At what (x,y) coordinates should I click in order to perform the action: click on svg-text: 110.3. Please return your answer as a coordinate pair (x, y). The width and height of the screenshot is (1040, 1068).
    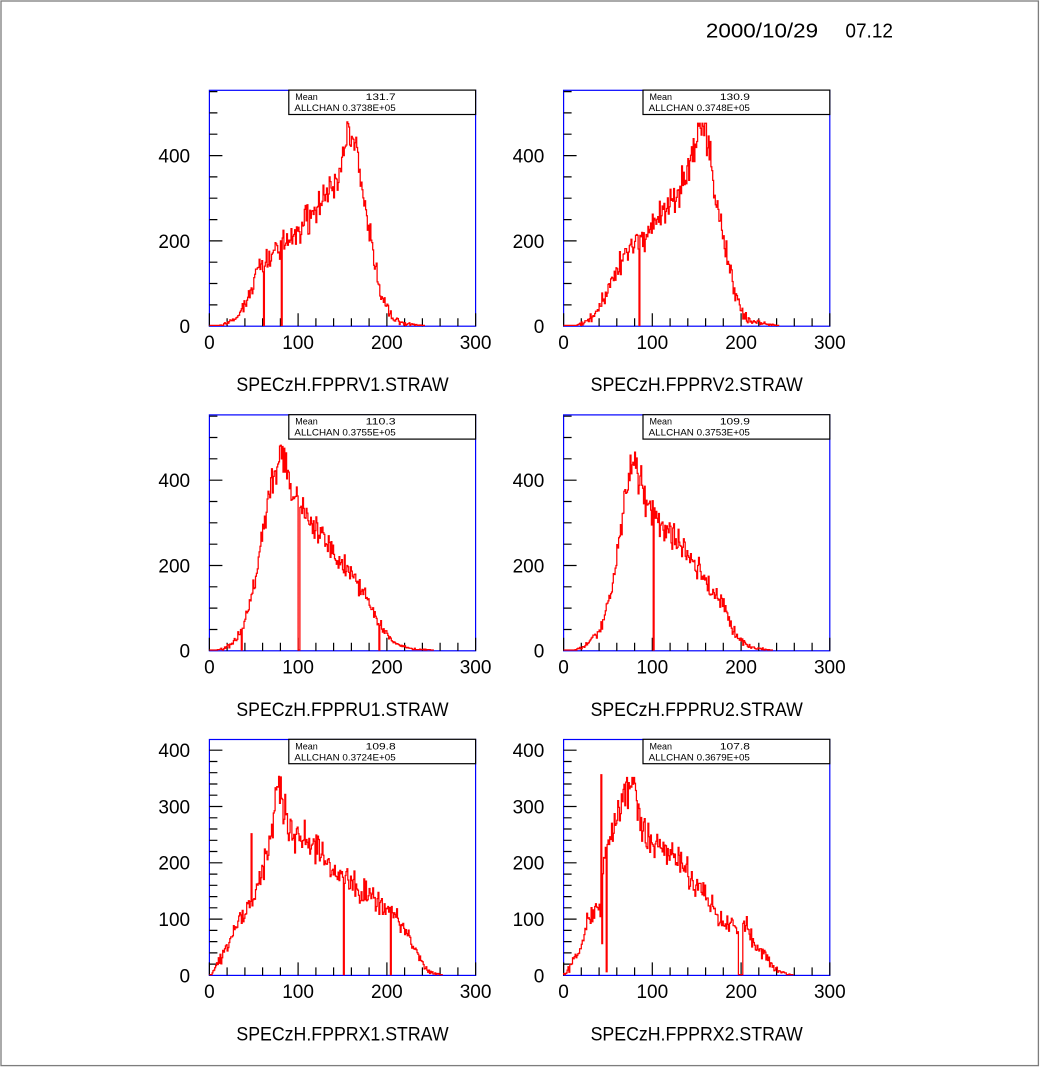
    Looking at the image, I should click on (381, 422).